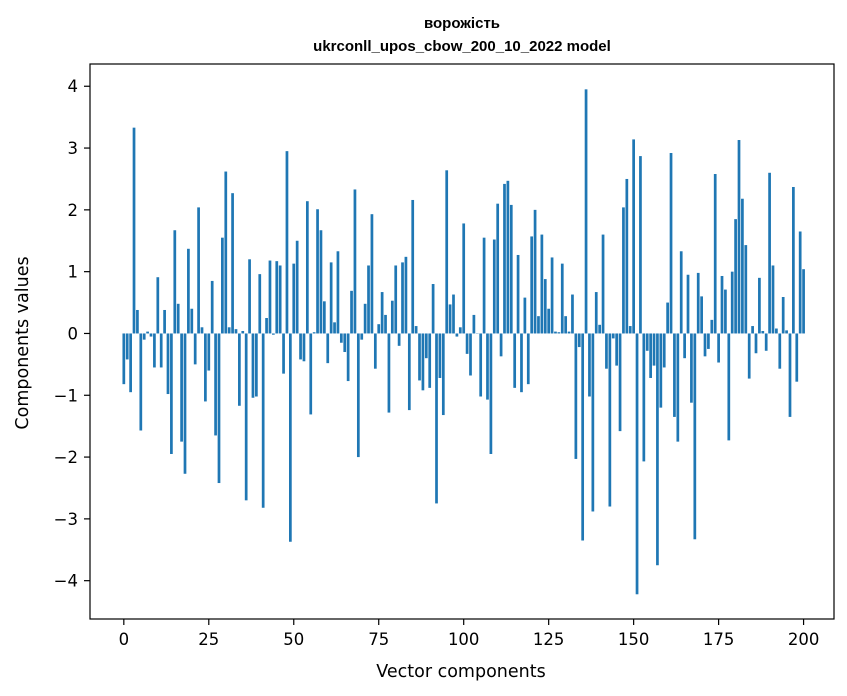  Describe the element at coordinates (73, 86) in the screenshot. I see `y-tick-label: 4` at that location.